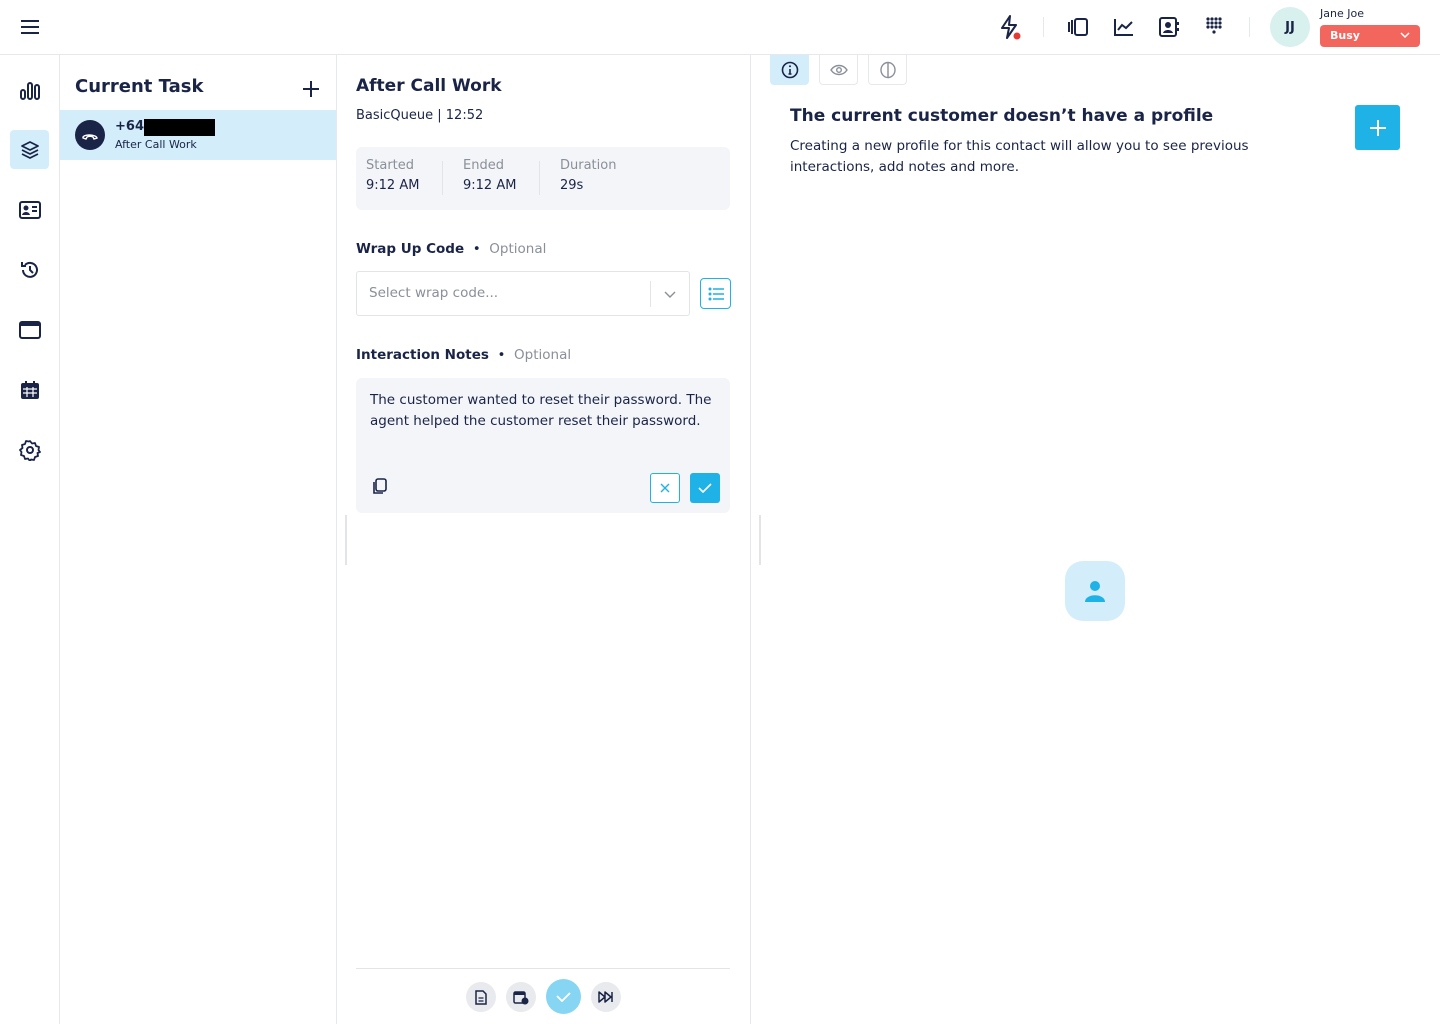 Image resolution: width=1440 pixels, height=1024 pixels. Describe the element at coordinates (1370, 36) in the screenshot. I see `status-dropdown: Busy` at that location.